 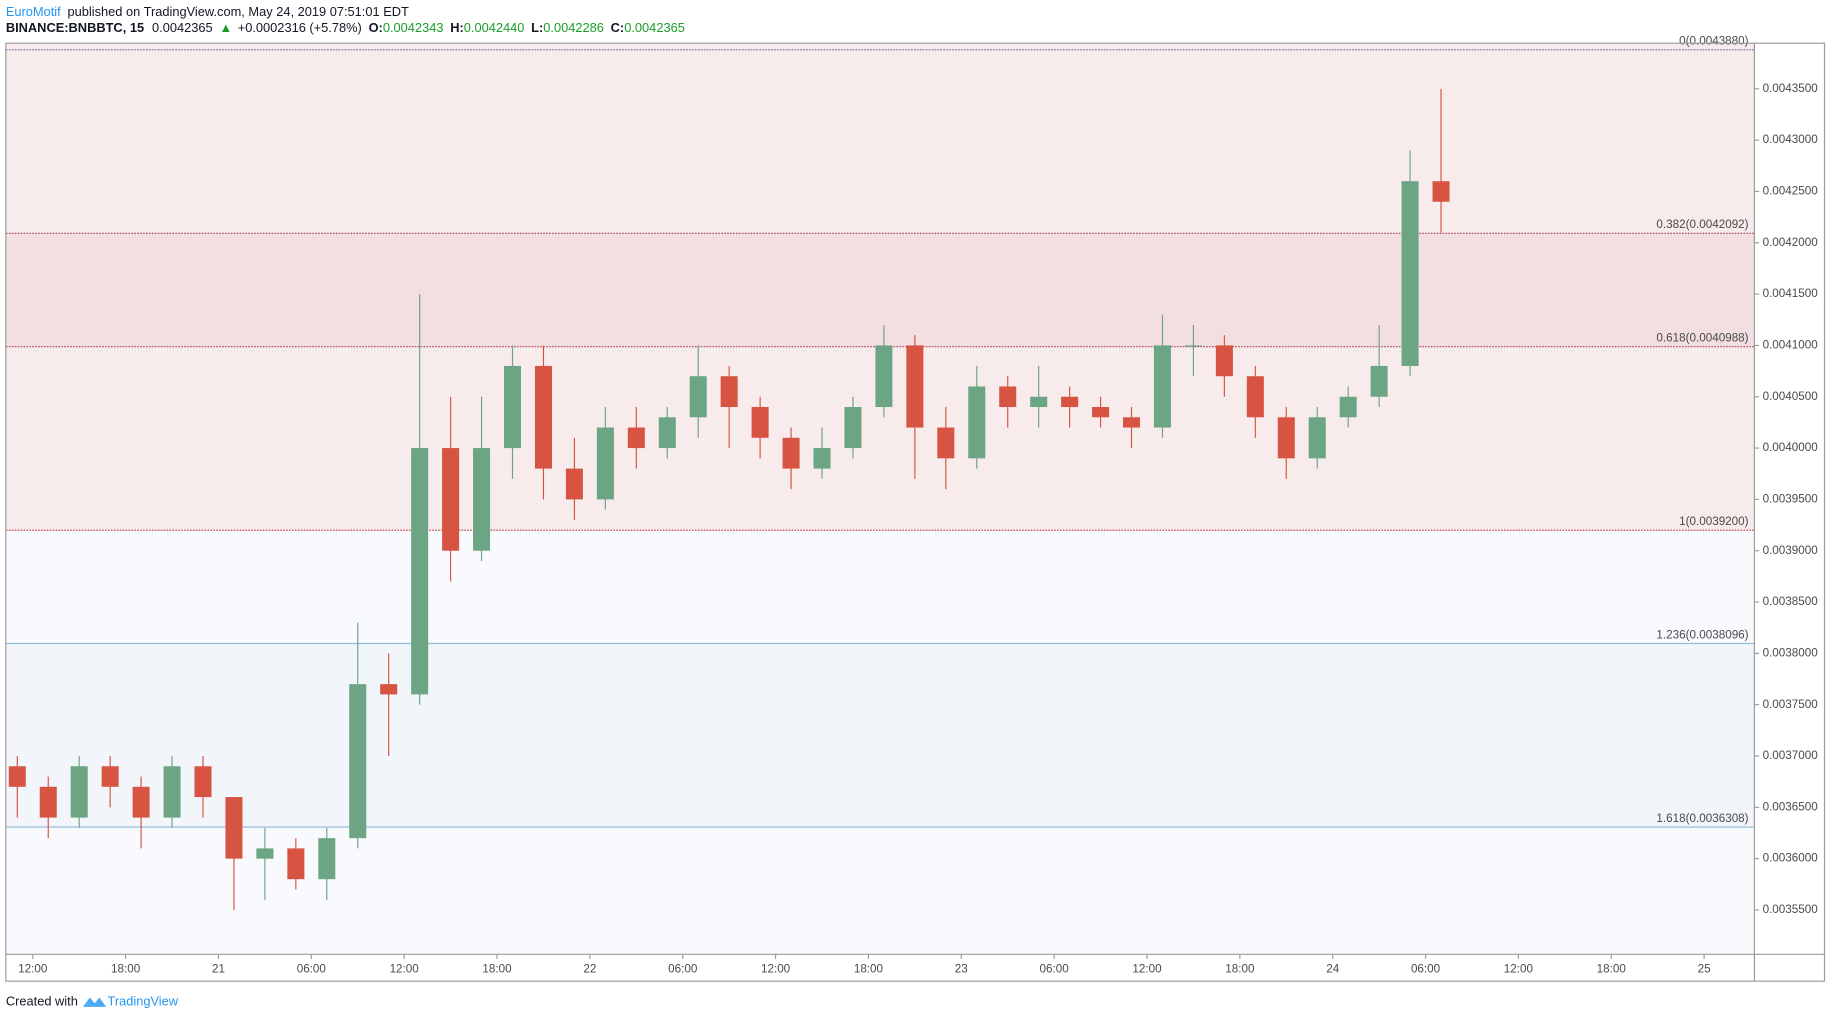 What do you see at coordinates (75, 28) in the screenshot?
I see `symbol: BINANCE:BNBBTC, 15` at bounding box center [75, 28].